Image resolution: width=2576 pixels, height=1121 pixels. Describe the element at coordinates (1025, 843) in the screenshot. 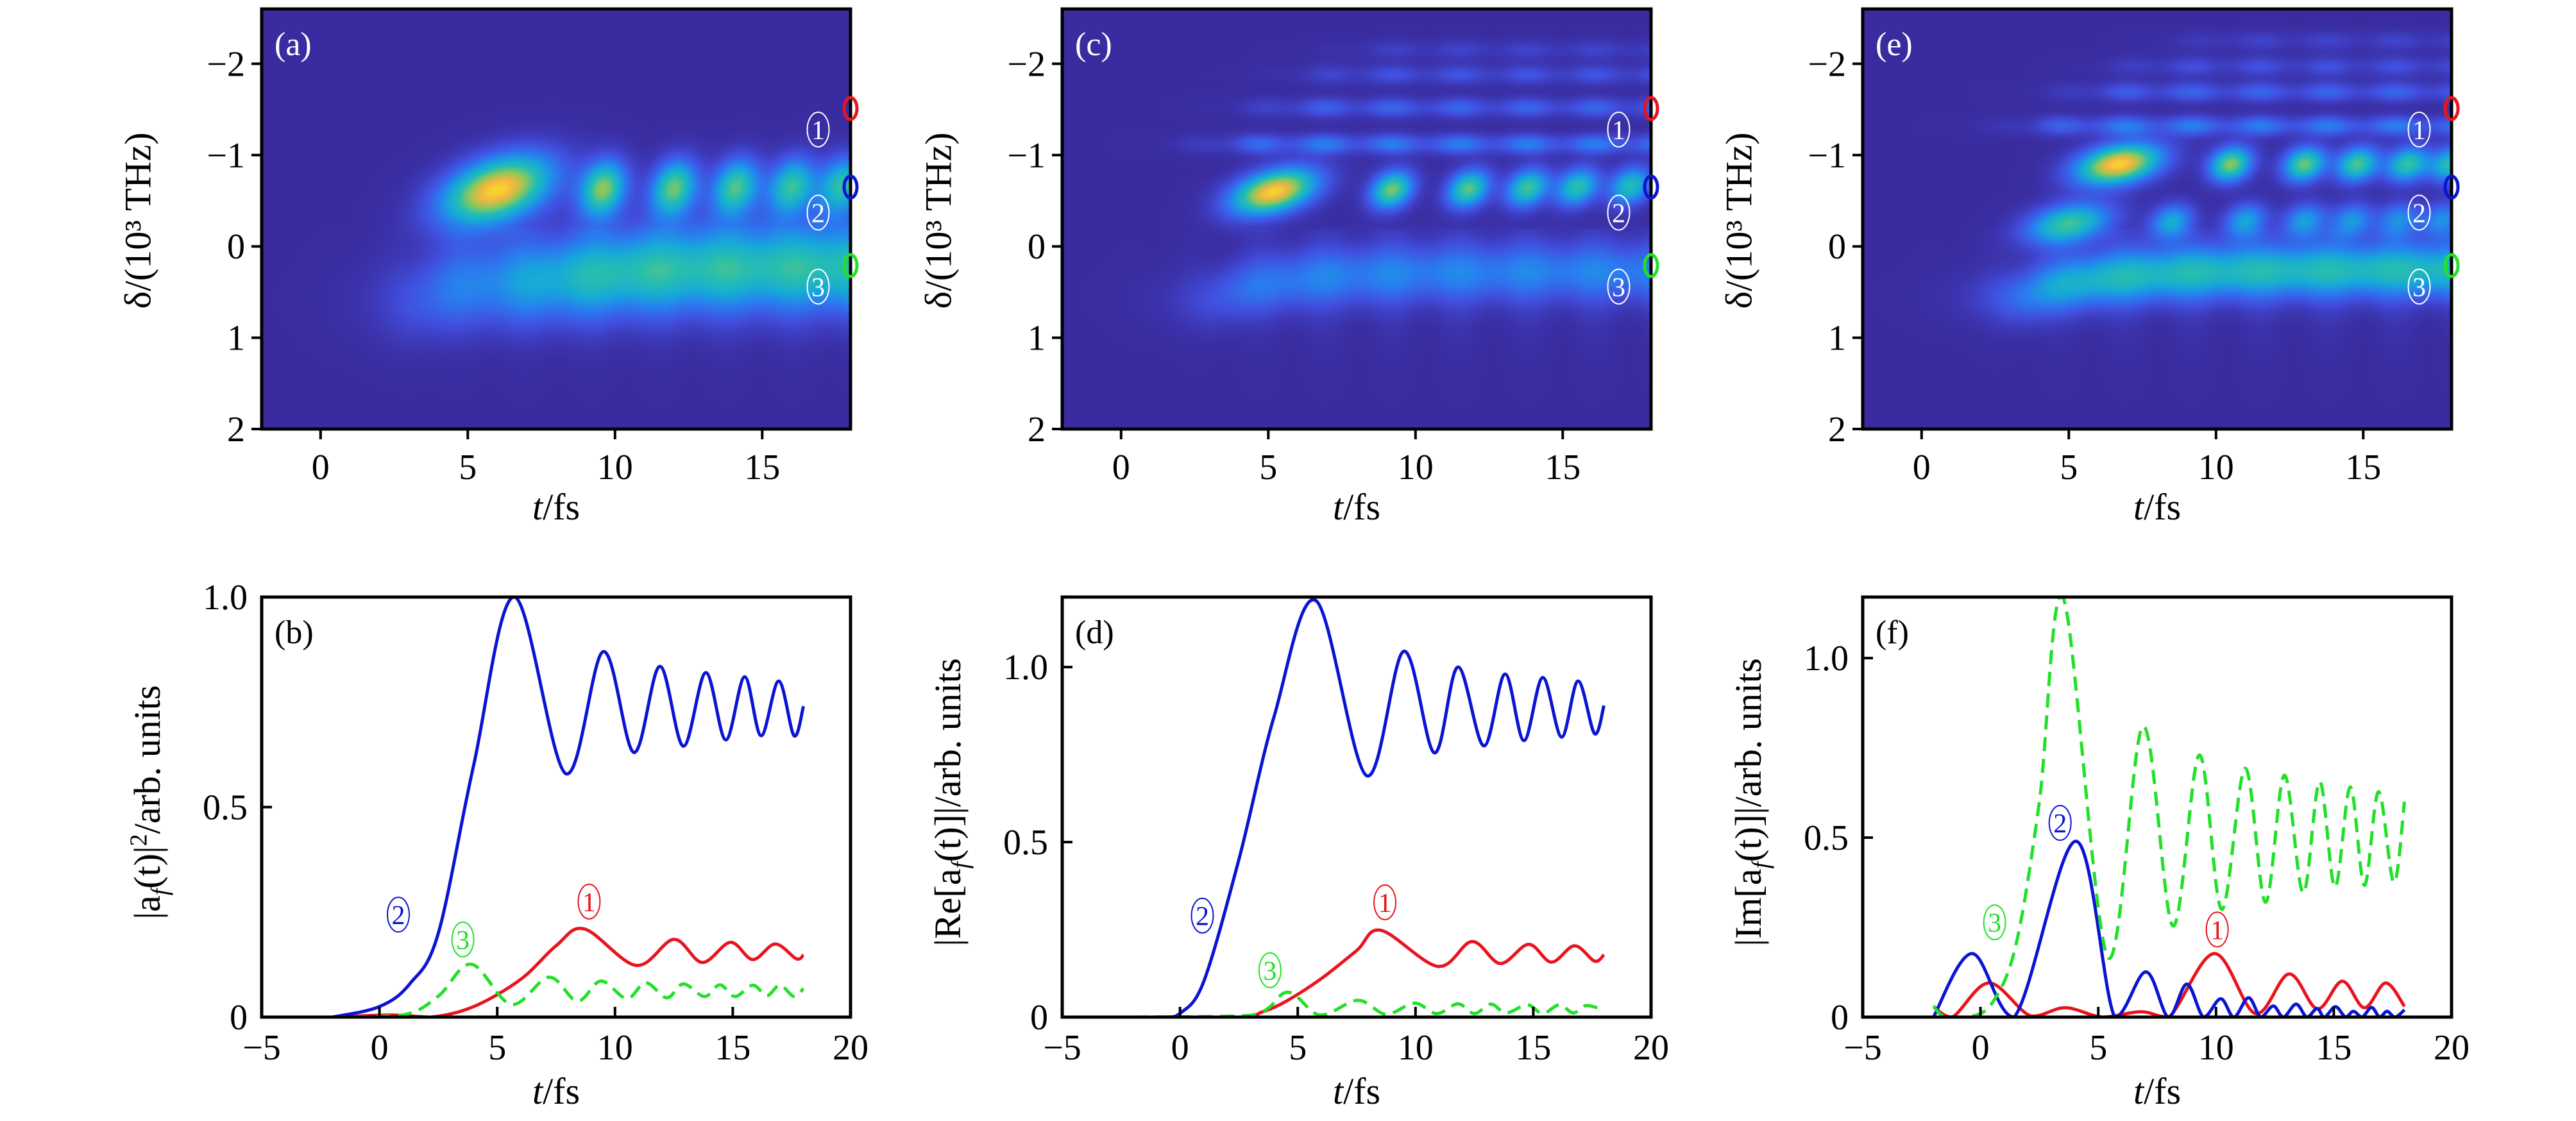

I see `y-tick-label: 0.5` at that location.